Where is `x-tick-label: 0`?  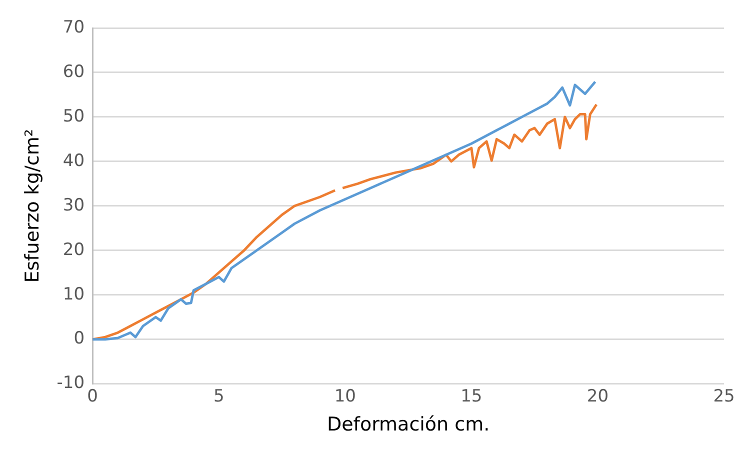
x-tick-label: 0 is located at coordinates (92, 396).